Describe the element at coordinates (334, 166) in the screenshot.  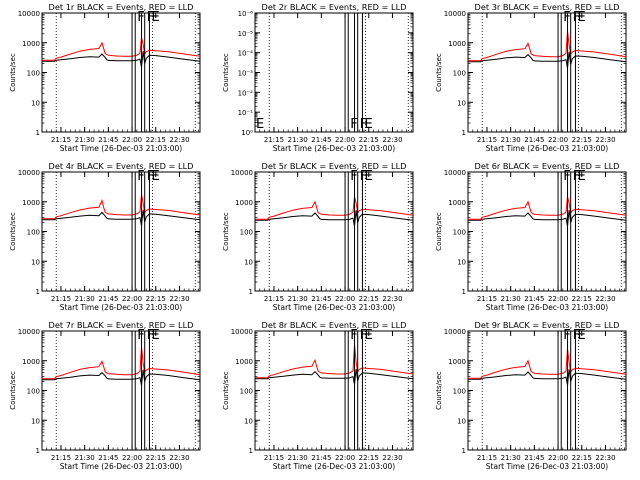
I see `panel-title: Det 5r BLACK = Events, RED = LLD` at that location.